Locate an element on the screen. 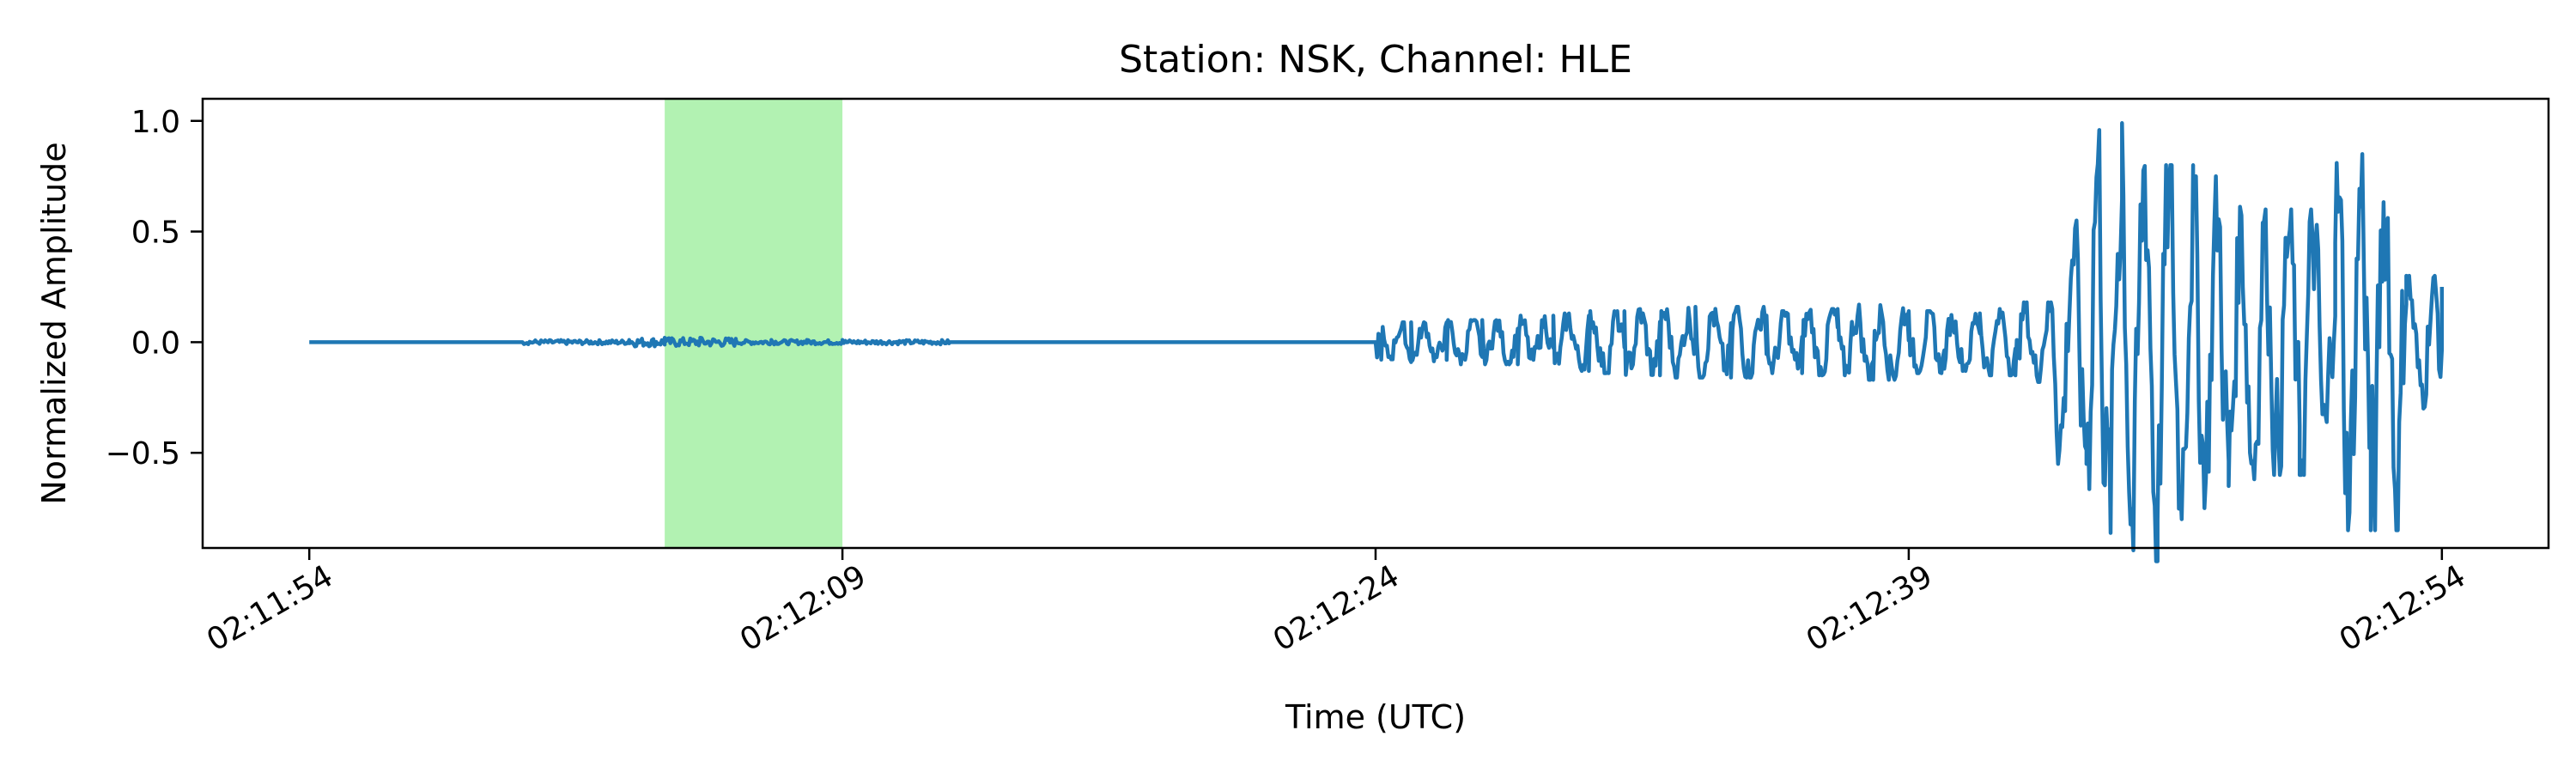  y-tick-label: 0.5 is located at coordinates (155, 233).